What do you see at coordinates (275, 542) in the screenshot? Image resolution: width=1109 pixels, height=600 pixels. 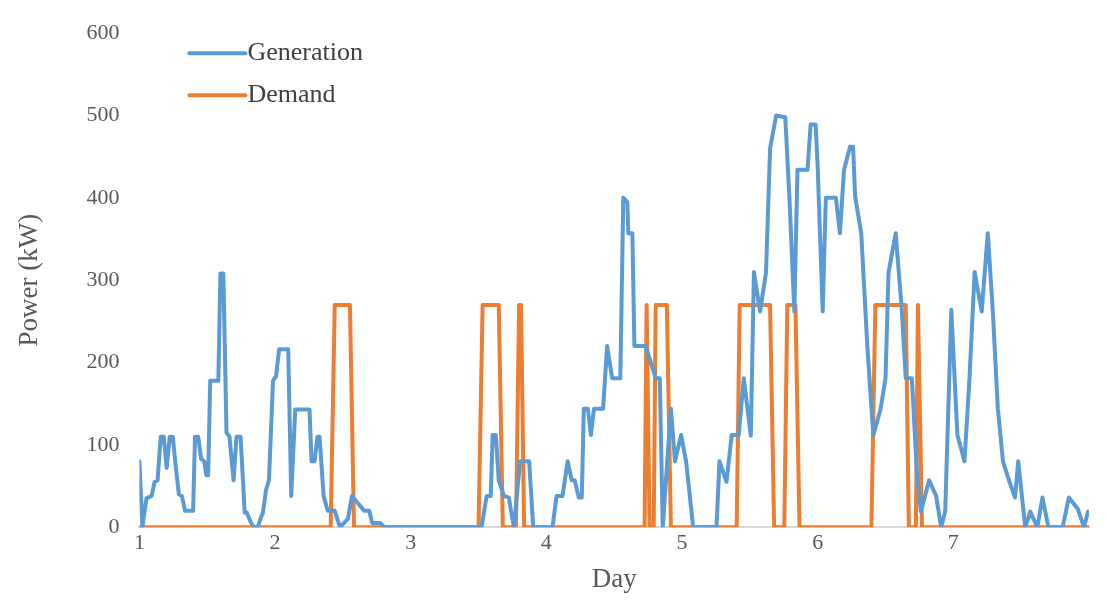 I see `x-tick-label: 2` at bounding box center [275, 542].